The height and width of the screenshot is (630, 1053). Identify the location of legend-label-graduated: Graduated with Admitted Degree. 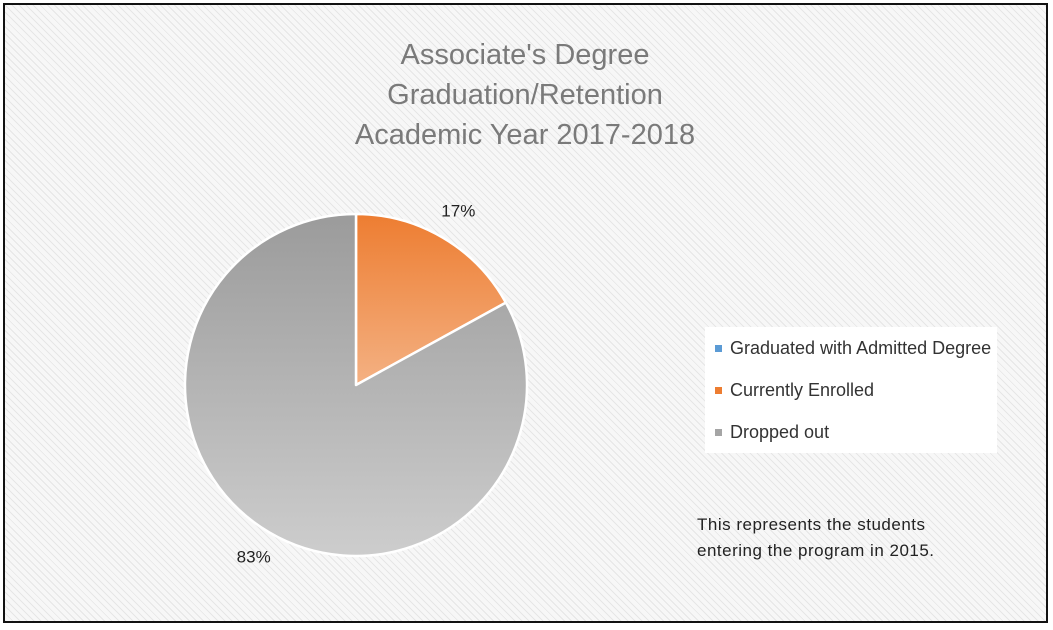
(861, 347).